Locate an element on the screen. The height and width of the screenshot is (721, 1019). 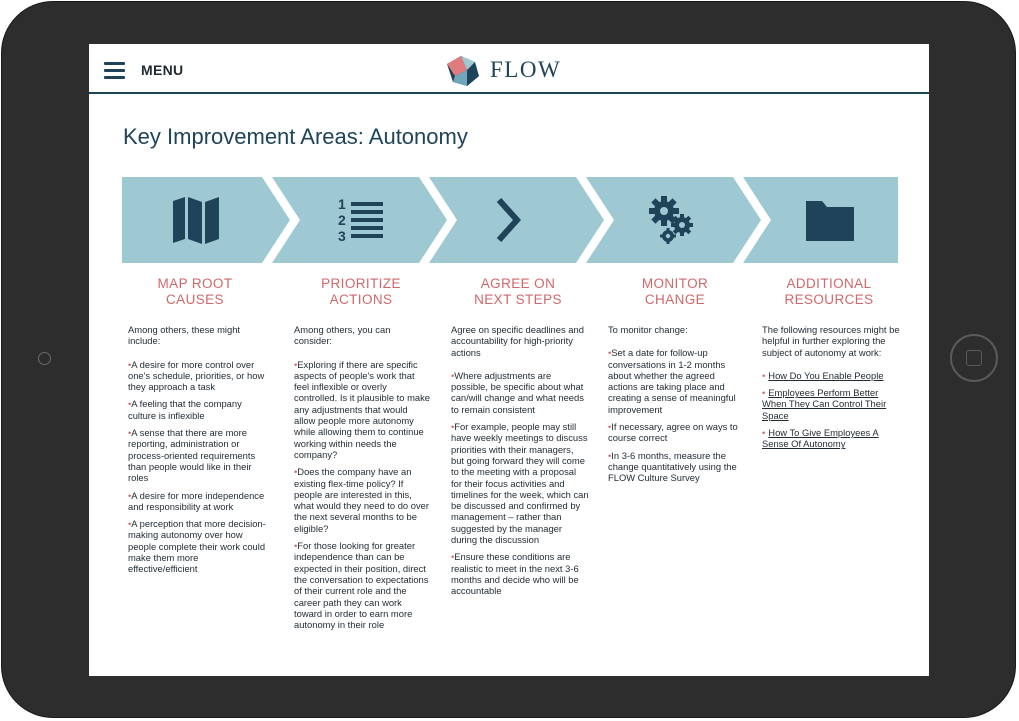
step-heading-line: NEXT STEPS is located at coordinates (518, 299).